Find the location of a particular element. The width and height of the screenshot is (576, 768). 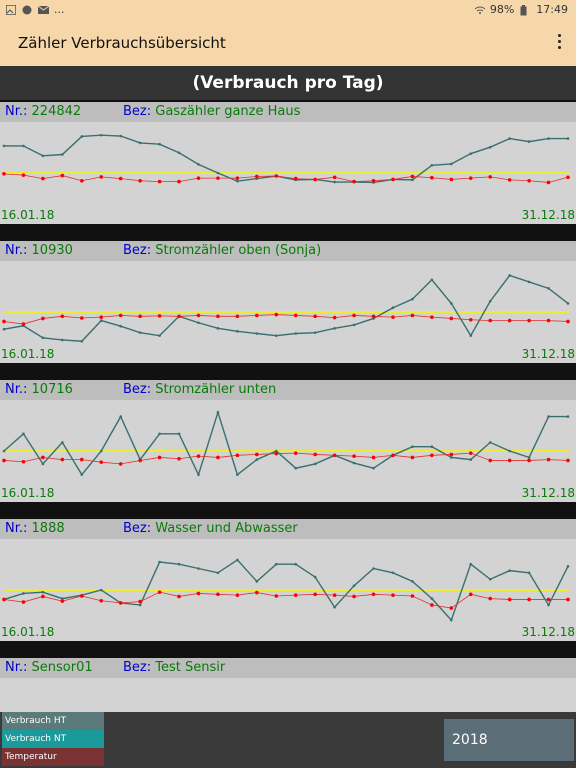

legend-verbrauch-nt: Verbrauch NT is located at coordinates (53, 739).